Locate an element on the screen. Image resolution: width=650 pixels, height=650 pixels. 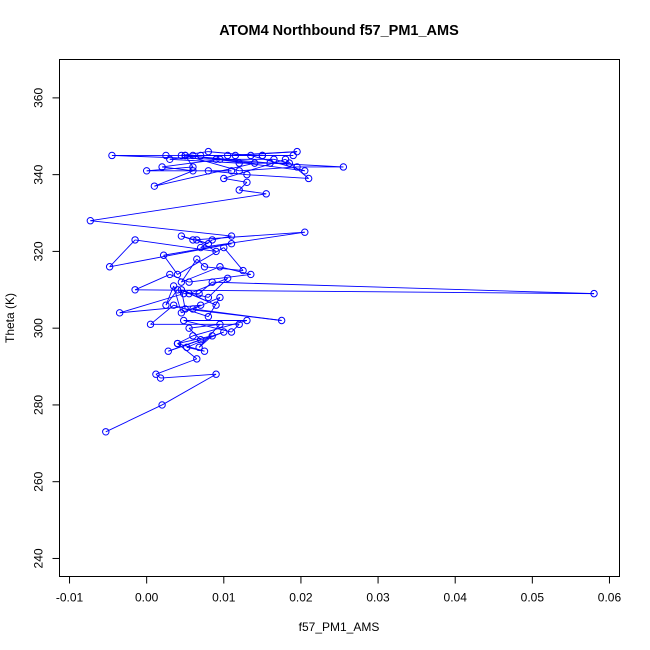
y-axis: 240 260 280 300 320 340 360 is located at coordinates (46, 328).